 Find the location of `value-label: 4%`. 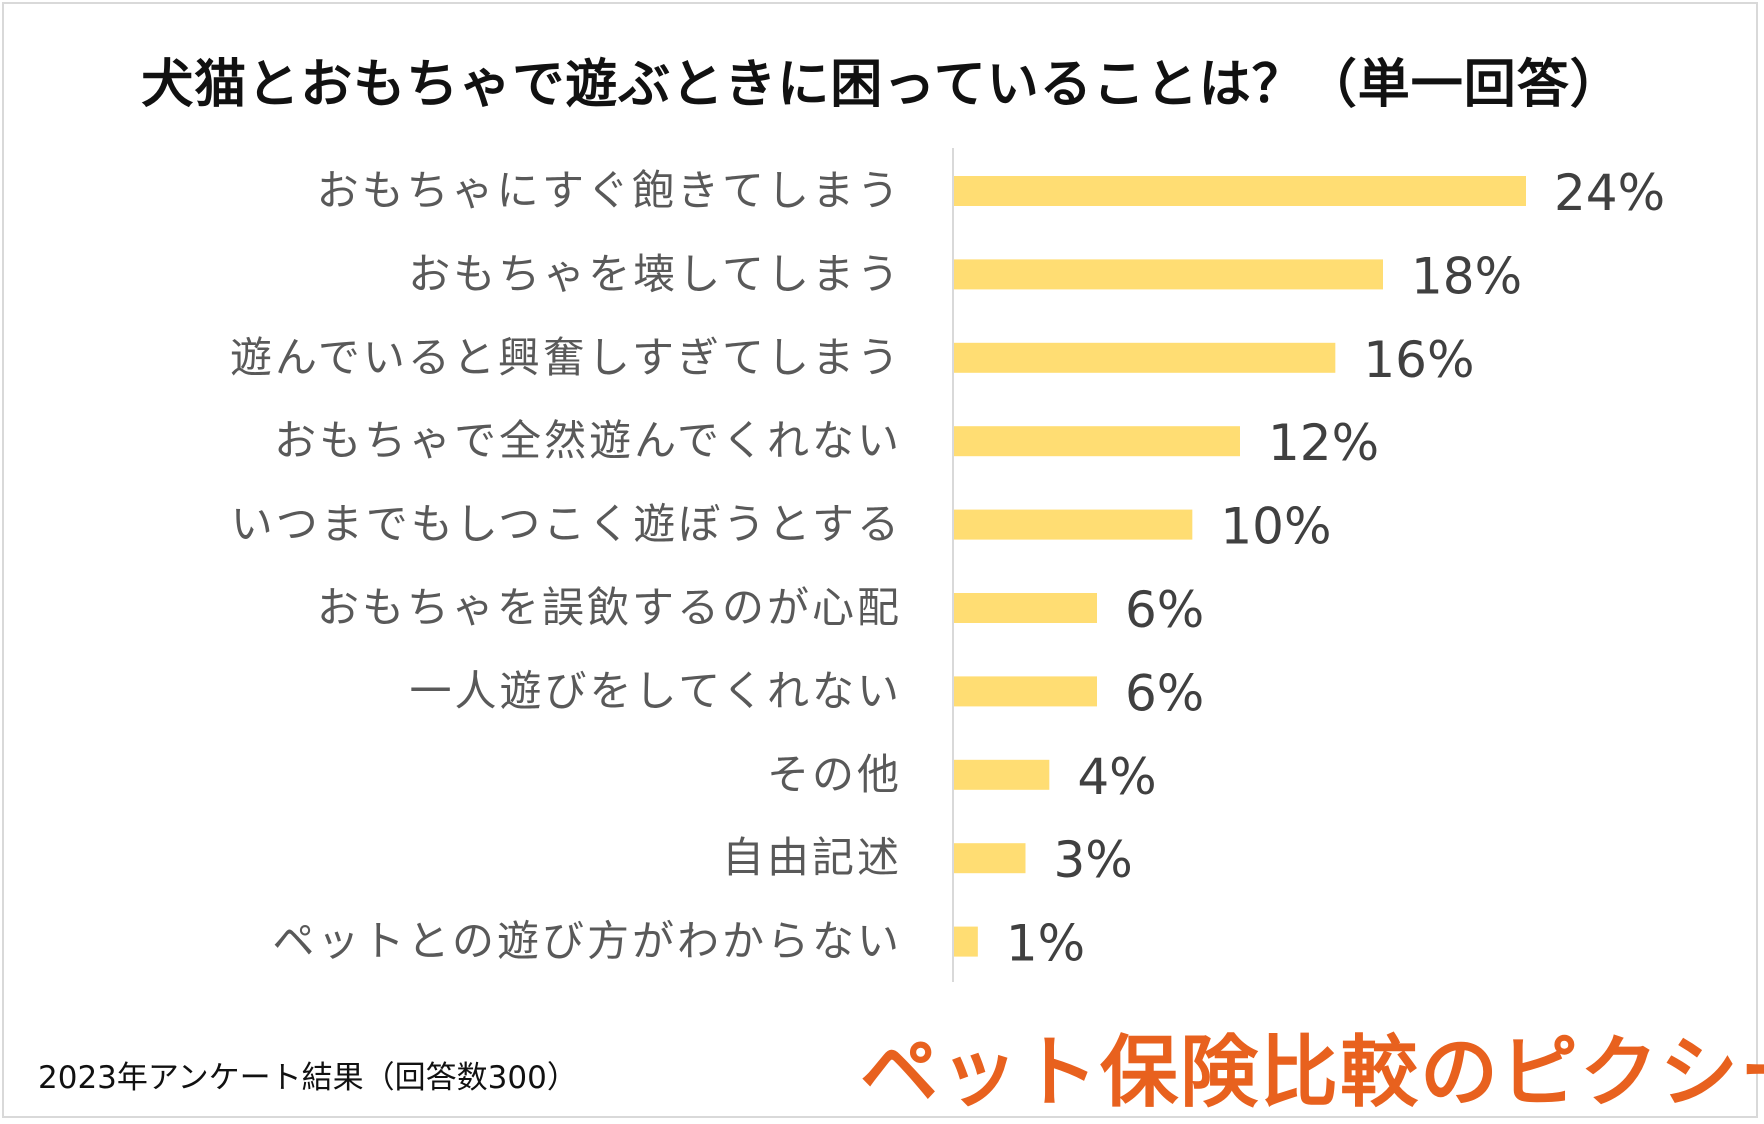

value-label: 4% is located at coordinates (1116, 777).